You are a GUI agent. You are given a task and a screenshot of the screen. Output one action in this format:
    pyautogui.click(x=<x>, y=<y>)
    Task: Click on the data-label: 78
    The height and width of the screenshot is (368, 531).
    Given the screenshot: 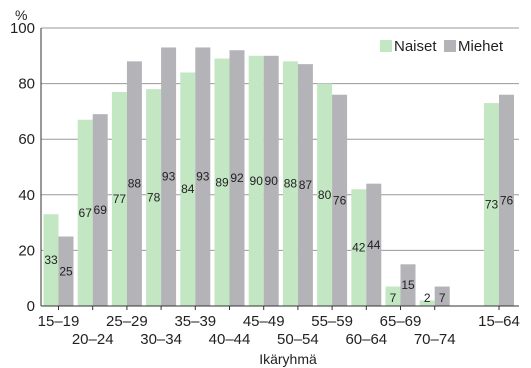 What is the action you would take?
    pyautogui.click(x=154, y=198)
    